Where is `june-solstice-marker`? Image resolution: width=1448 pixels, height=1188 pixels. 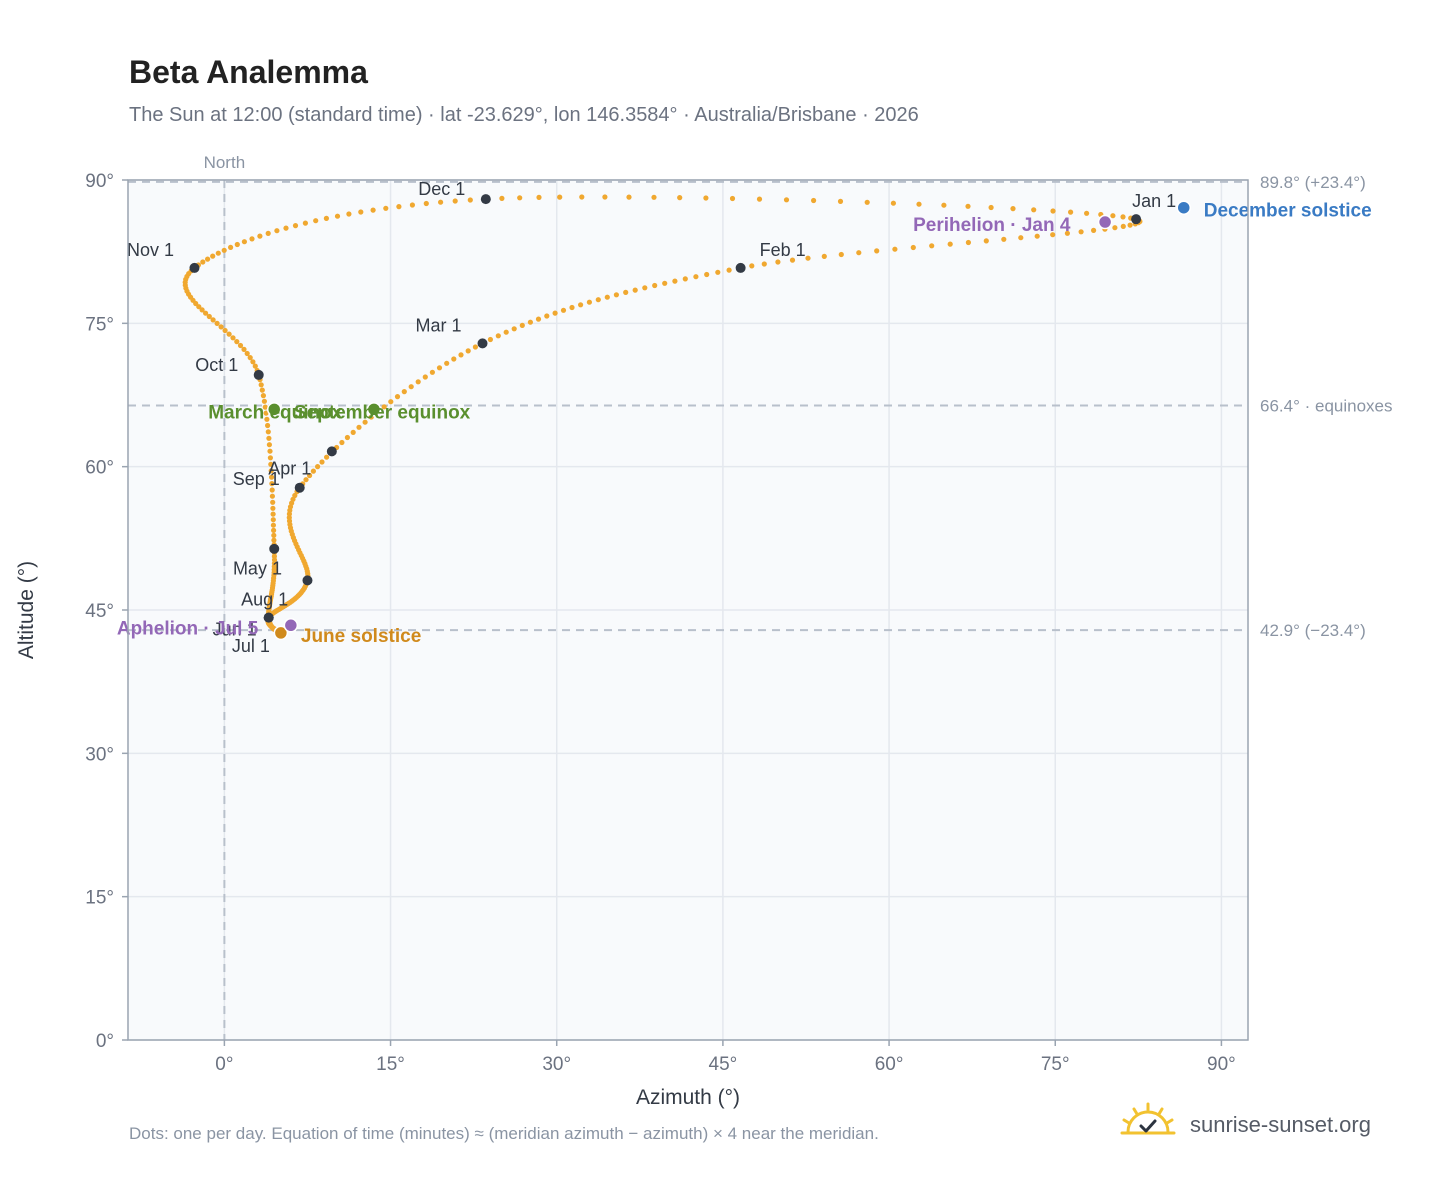
june-solstice-marker is located at coordinates (281, 633).